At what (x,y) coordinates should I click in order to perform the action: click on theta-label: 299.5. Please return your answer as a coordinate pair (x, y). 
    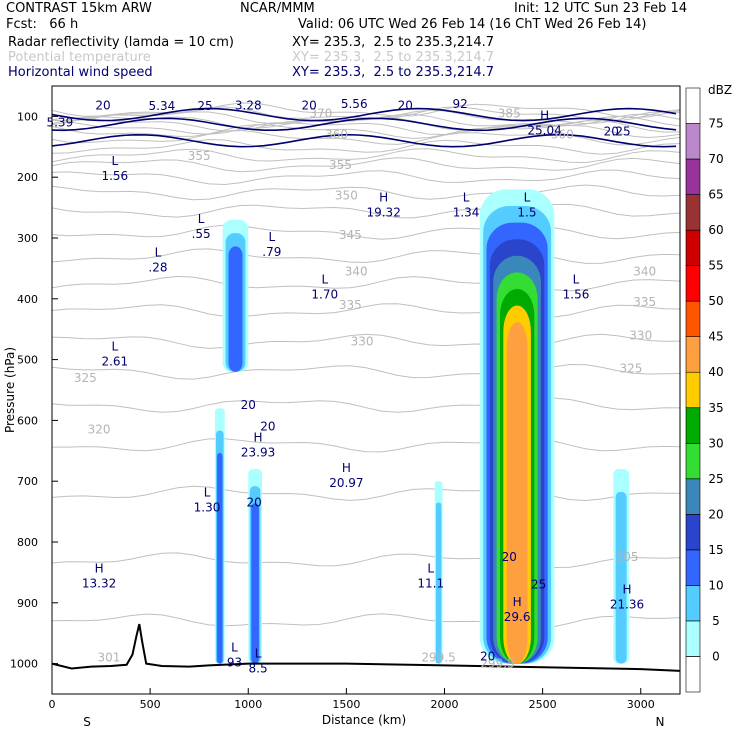
    Looking at the image, I should click on (438, 658).